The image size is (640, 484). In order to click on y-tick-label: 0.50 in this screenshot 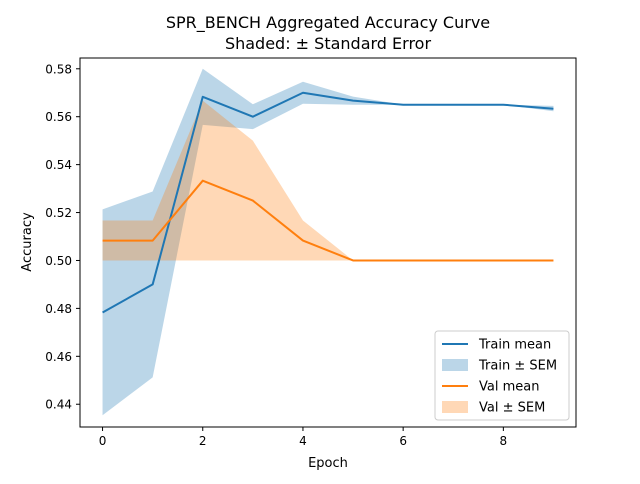, I will do `click(58, 261)`.